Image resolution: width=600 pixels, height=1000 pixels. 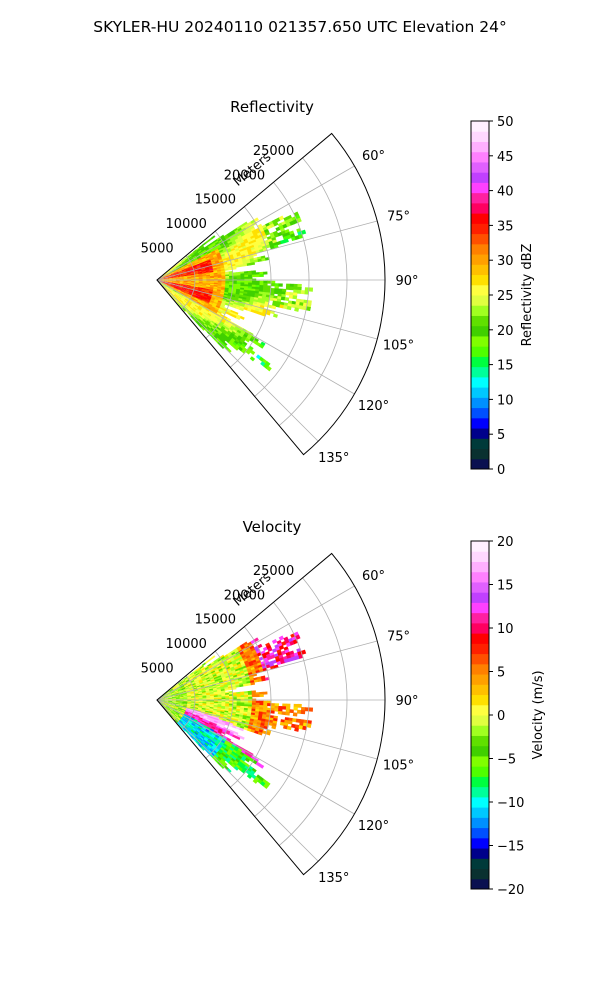 What do you see at coordinates (505, 542) in the screenshot?
I see `colorbar-tick-label: 20` at bounding box center [505, 542].